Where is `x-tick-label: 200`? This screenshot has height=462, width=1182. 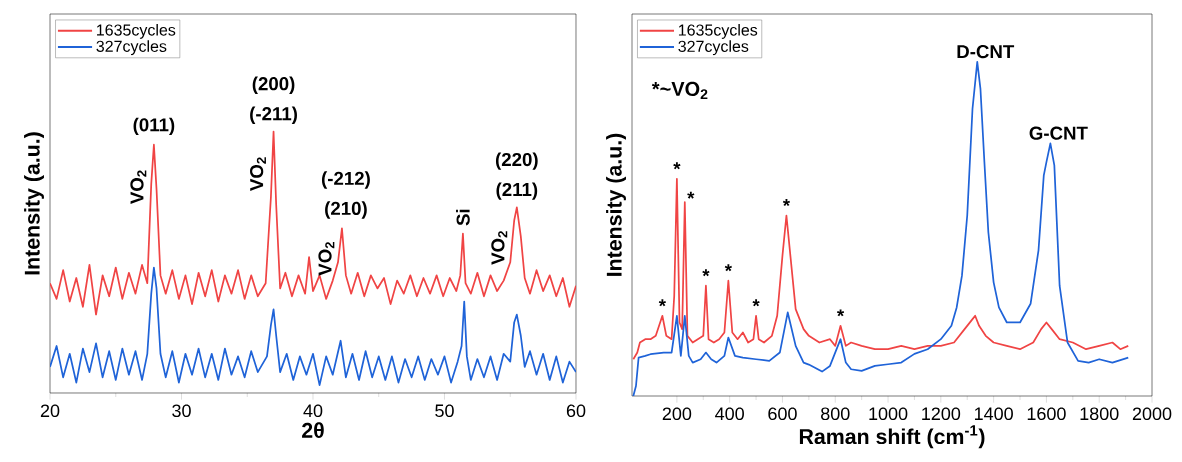 x-tick-label: 200 is located at coordinates (677, 414).